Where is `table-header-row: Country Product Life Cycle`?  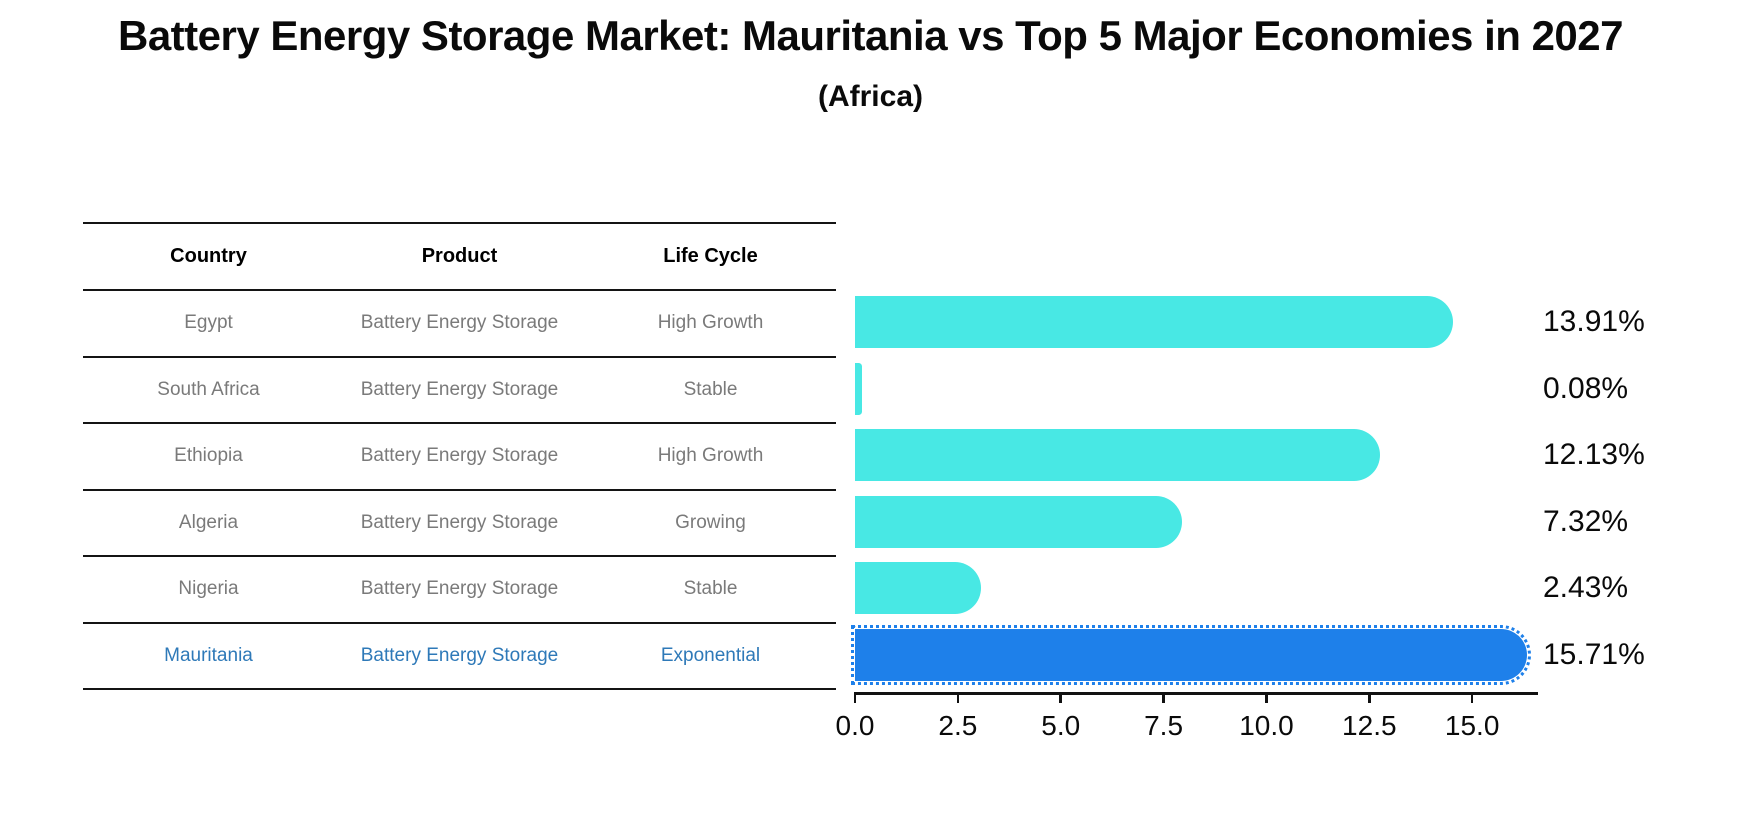 table-header-row: Country Product Life Cycle is located at coordinates (459, 255).